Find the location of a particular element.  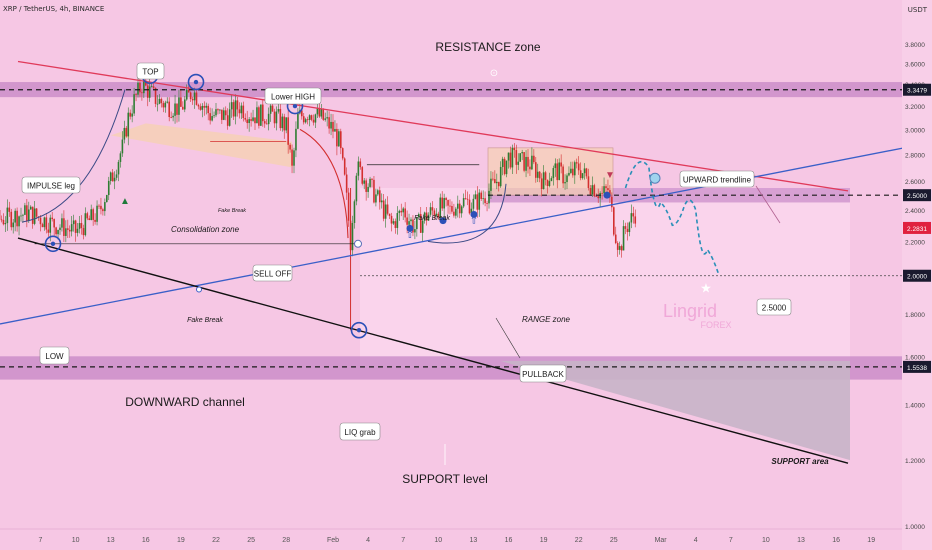

x-tick-label: 4 is located at coordinates (368, 540).